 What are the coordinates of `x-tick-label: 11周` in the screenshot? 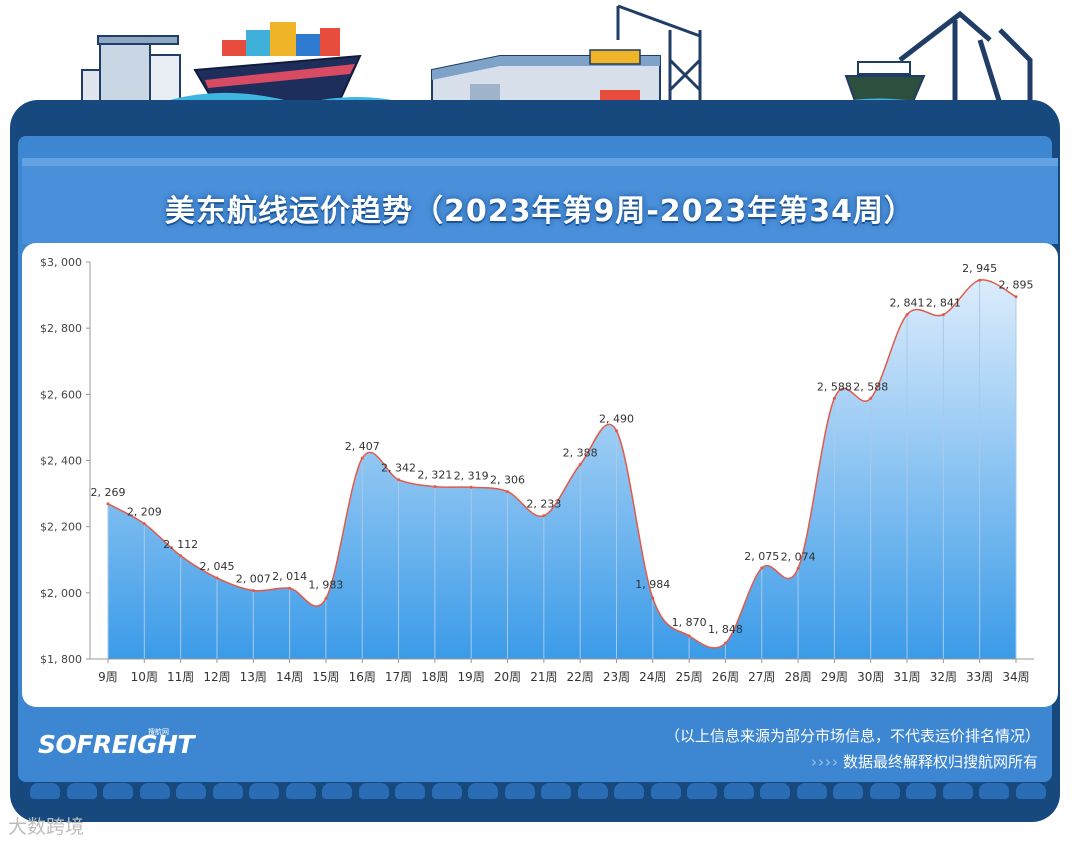 It's located at (180, 677).